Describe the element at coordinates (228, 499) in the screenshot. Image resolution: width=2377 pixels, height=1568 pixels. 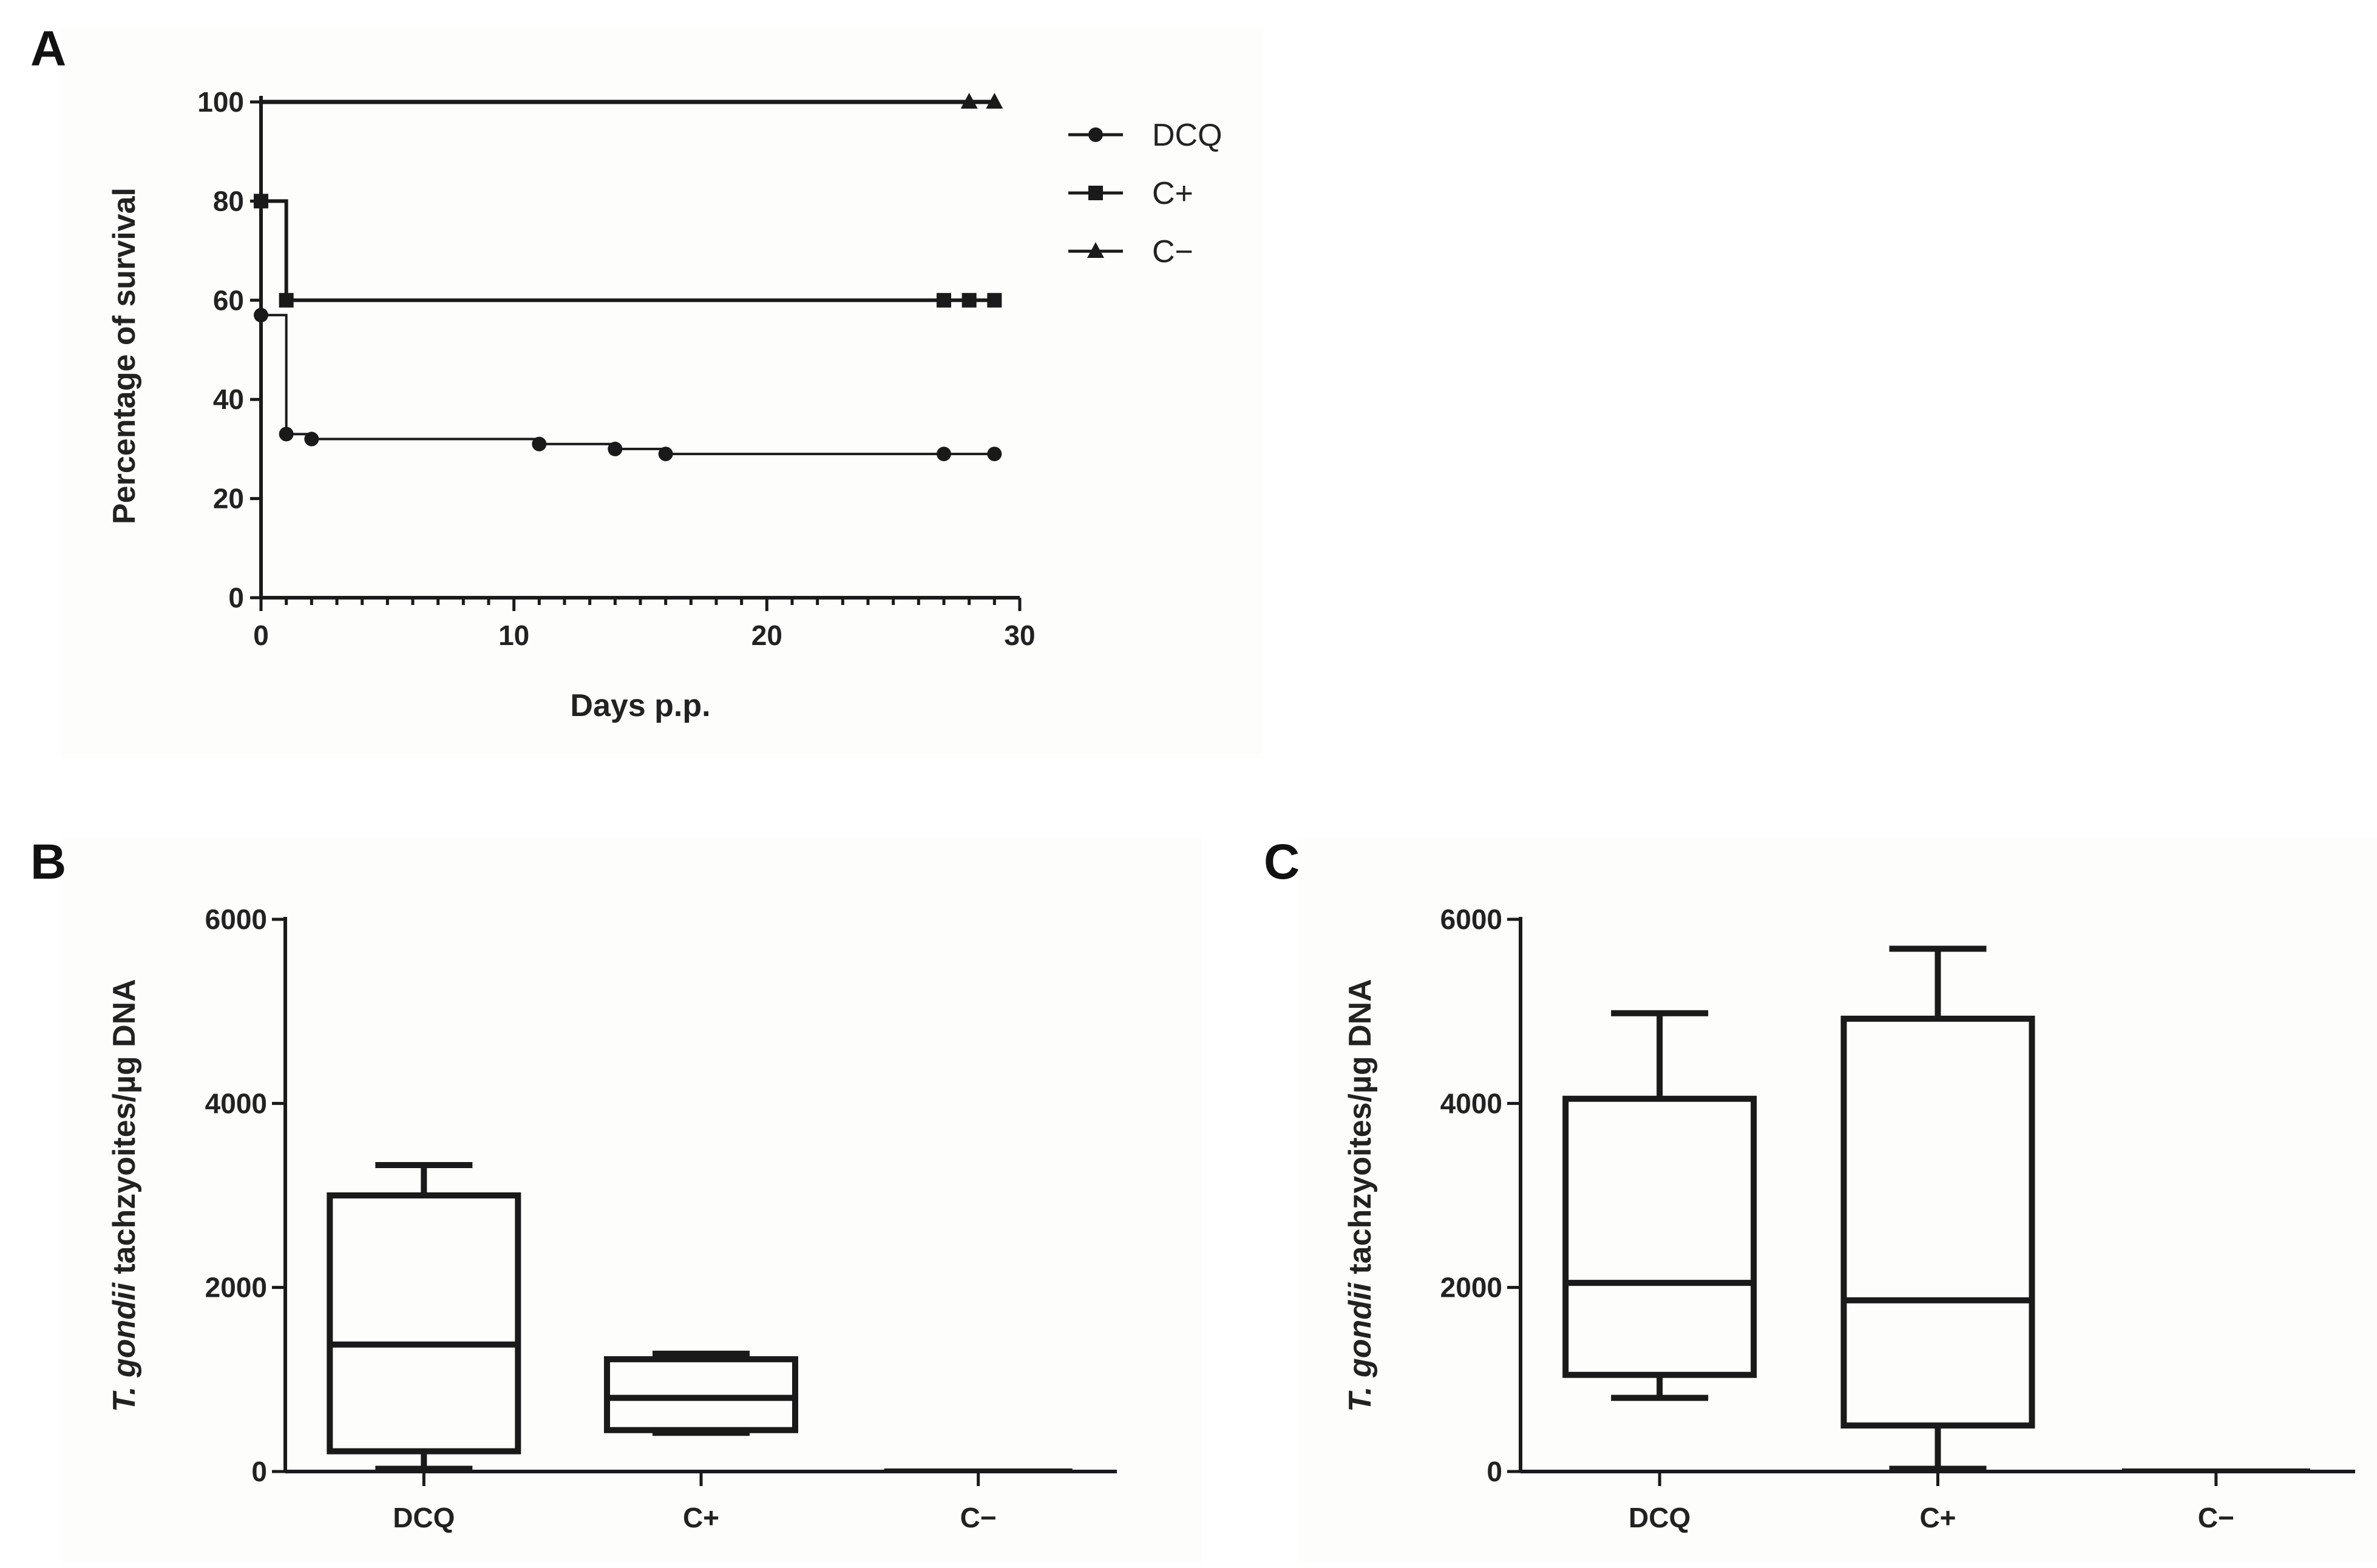
I see `survival-y-tick-label: 20` at that location.